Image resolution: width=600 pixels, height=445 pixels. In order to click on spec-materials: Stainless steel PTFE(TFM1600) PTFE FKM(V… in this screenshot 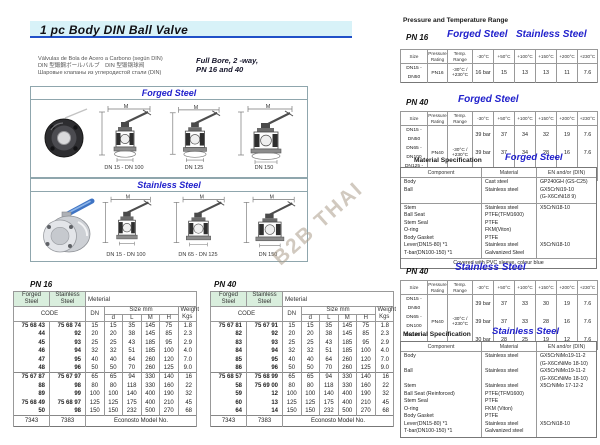, I will do `click(509, 230)`.